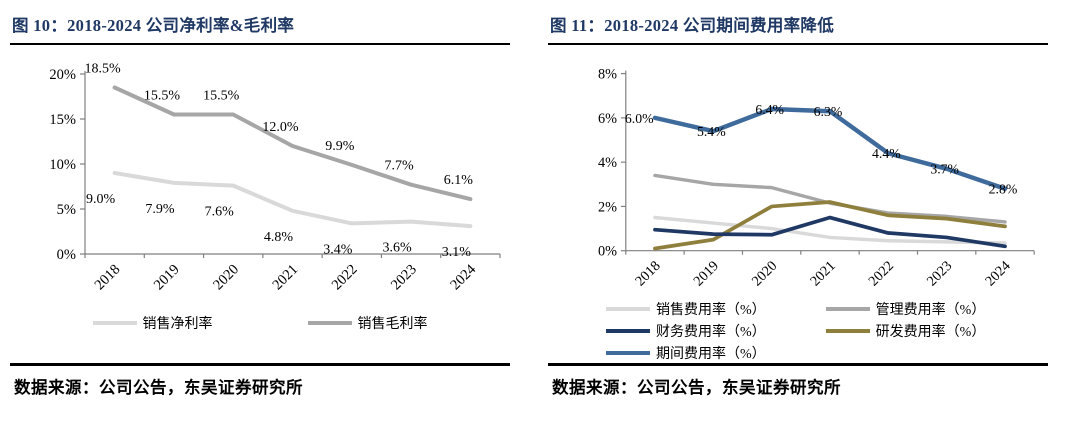 This screenshot has width=1080, height=424. I want to click on chart-legend: 销售费用率（%） 财务费用率（%） 期间费用率（%） 管理费用率（%） 研发费用率（%）, so click(798, 331).